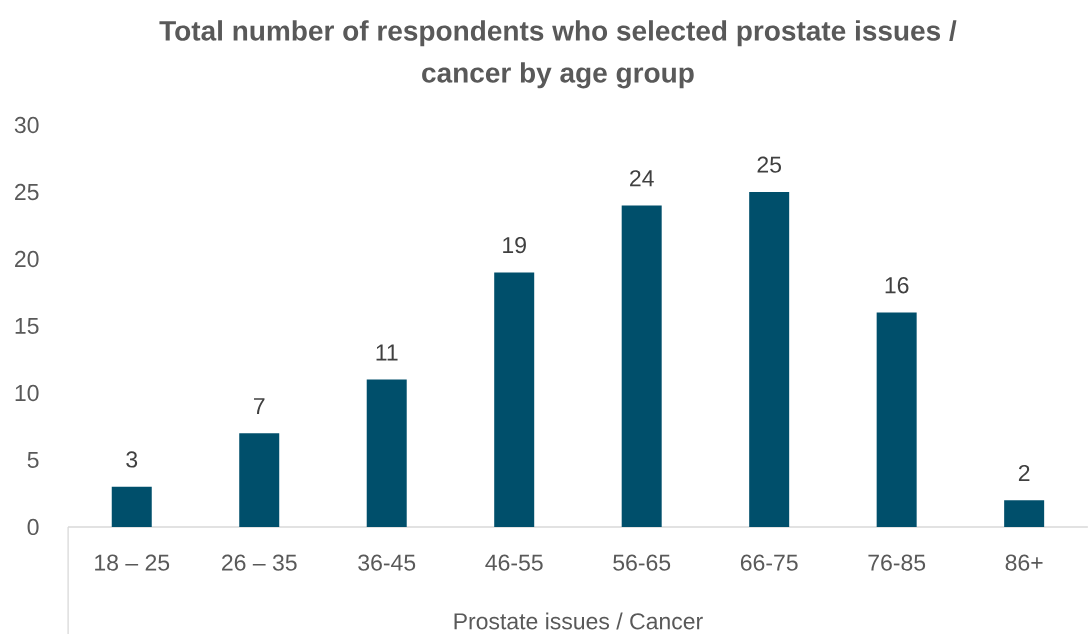 This screenshot has height=634, width=1088. Describe the element at coordinates (642, 178) in the screenshot. I see `data-label: 24` at that location.